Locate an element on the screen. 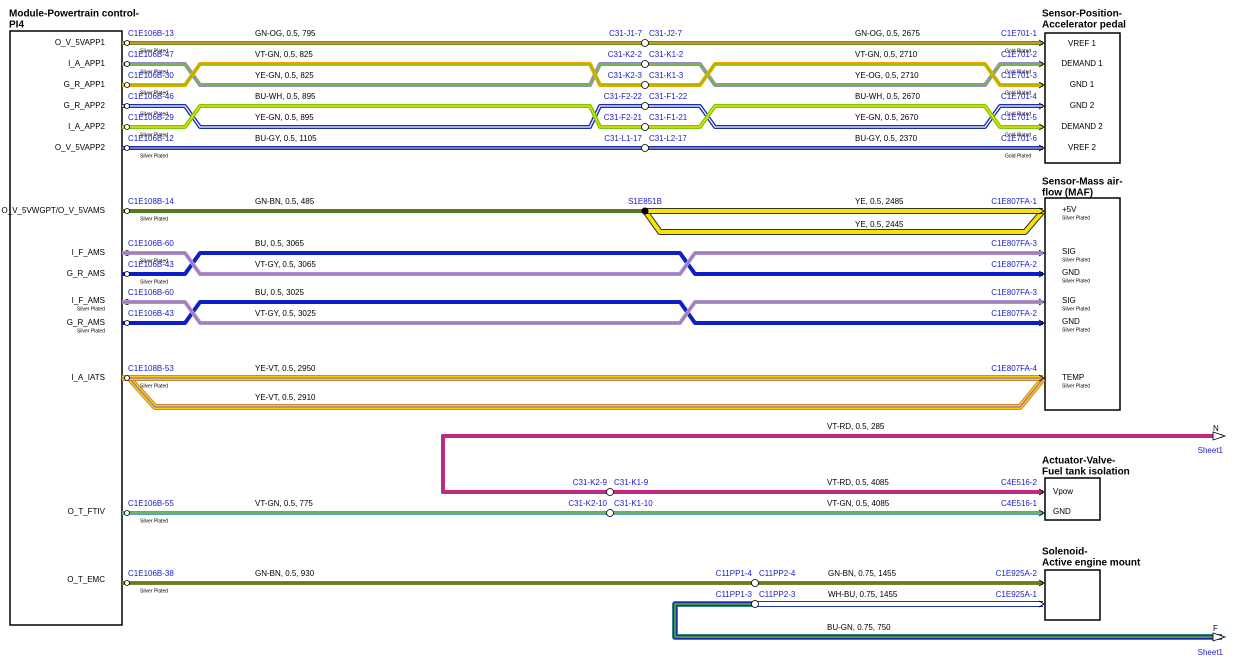 The width and height of the screenshot is (1236, 666). offsheet-label: F is located at coordinates (1215, 628).